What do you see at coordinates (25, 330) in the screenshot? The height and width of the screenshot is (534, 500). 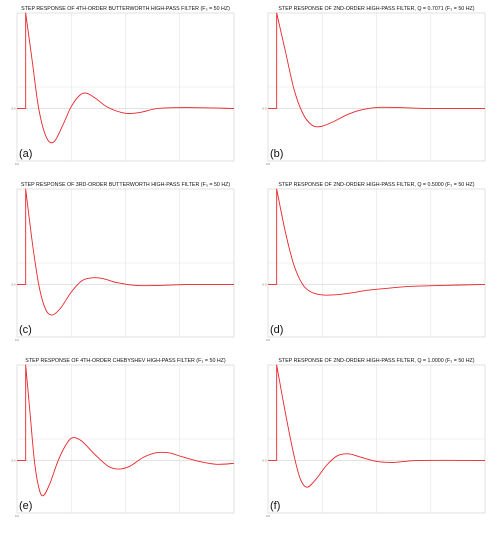 I see `panel-label: (c)` at bounding box center [25, 330].